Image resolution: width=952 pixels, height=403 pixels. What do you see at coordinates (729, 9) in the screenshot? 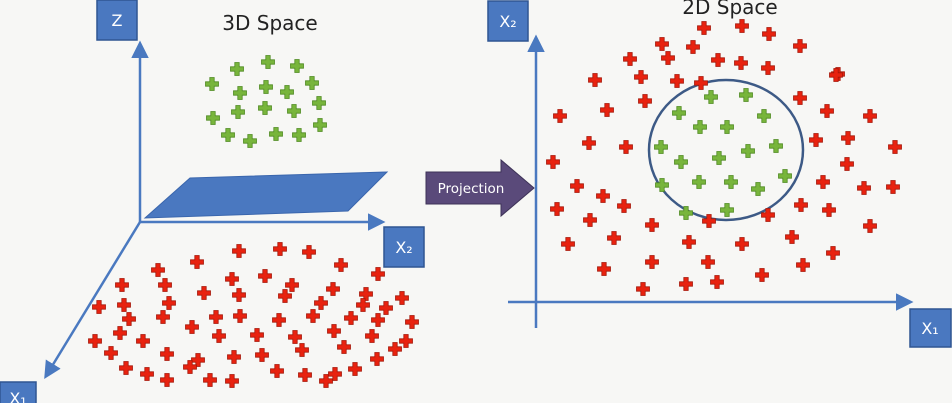
I see `right-panel-title: 2D Space` at bounding box center [729, 9].